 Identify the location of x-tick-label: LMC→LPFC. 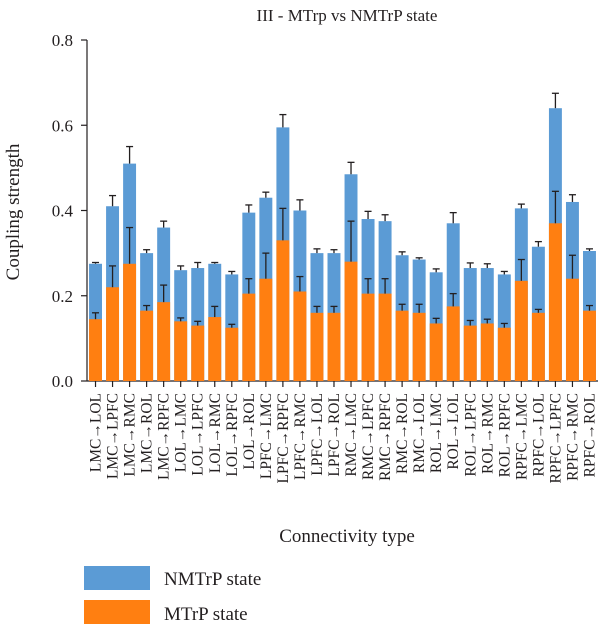
(113, 436).